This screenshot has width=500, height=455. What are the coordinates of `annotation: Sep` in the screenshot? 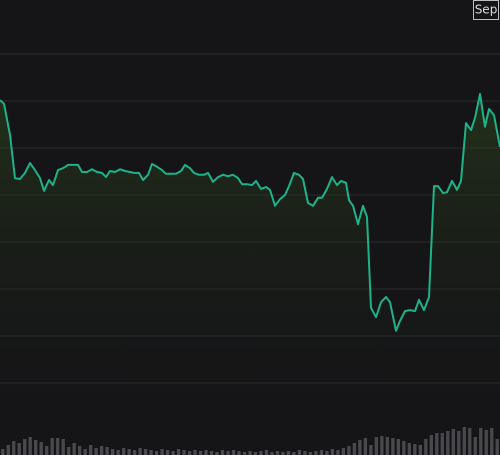 It's located at (486, 10).